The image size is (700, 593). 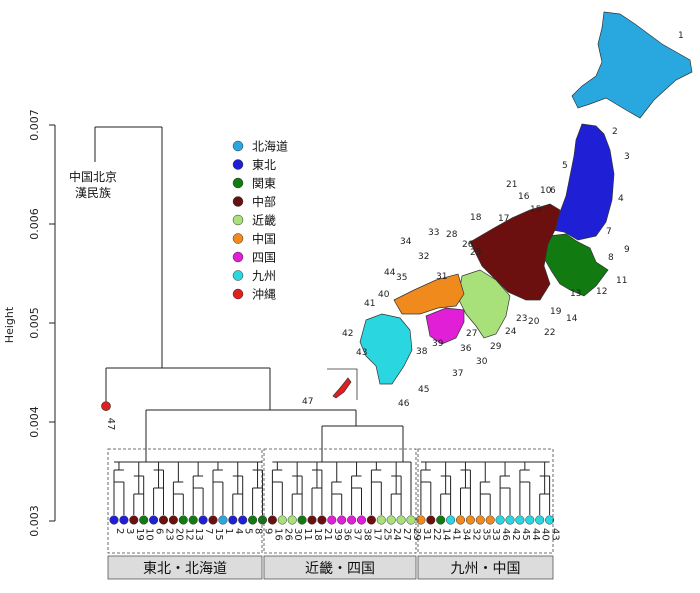 I want to click on hokkaido-region, so click(x=632, y=65).